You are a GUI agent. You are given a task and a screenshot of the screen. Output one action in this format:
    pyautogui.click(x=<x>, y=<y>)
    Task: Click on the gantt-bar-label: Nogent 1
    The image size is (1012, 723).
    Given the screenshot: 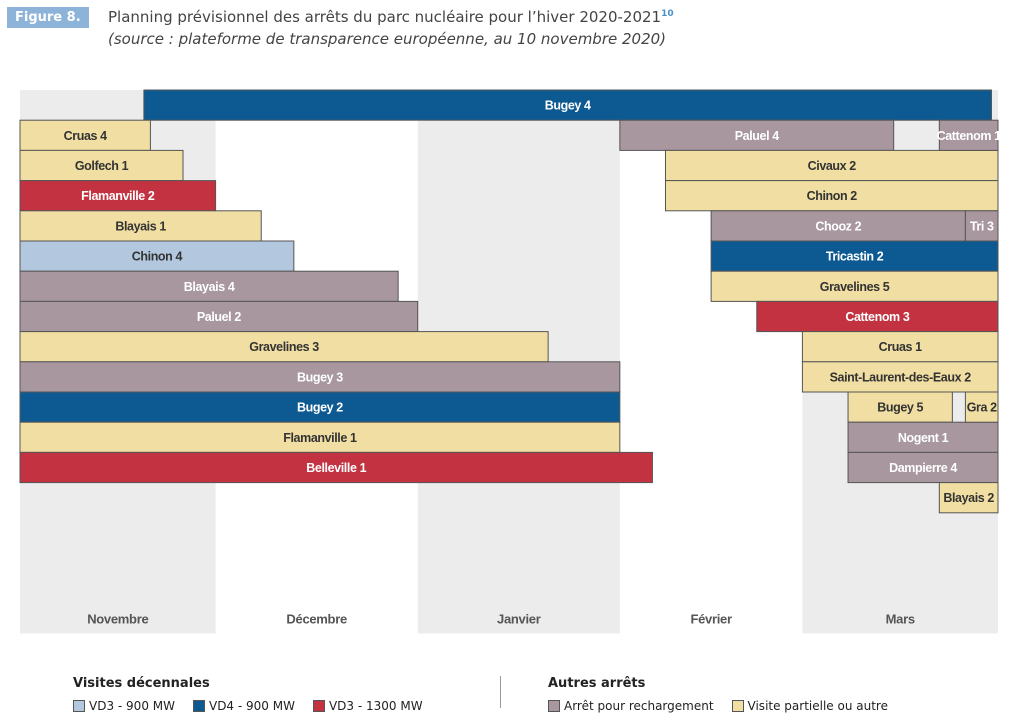 What is the action you would take?
    pyautogui.click(x=923, y=438)
    